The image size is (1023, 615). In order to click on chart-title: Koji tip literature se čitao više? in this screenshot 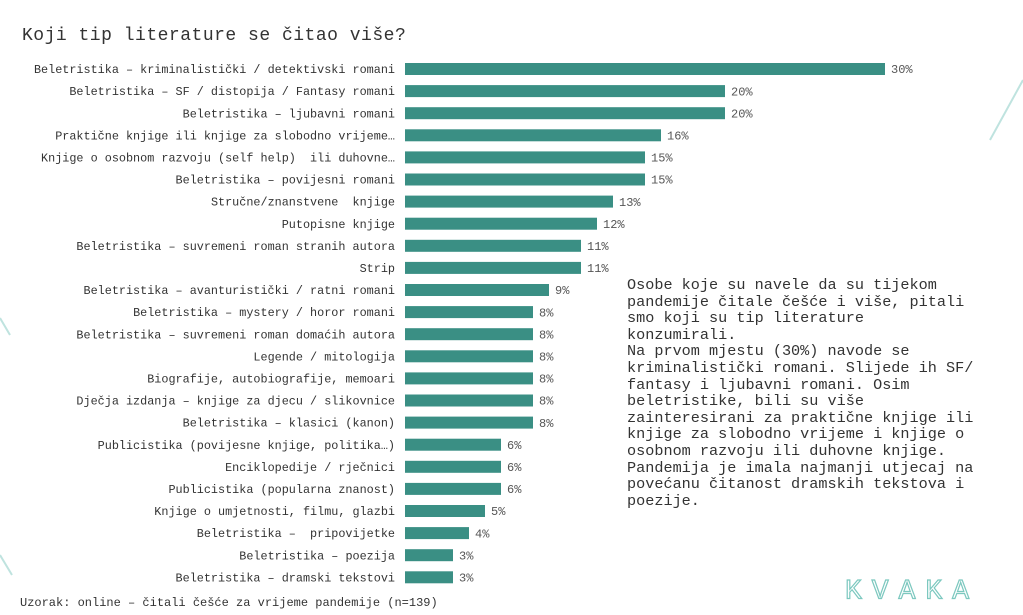, I will do `click(214, 36)`.